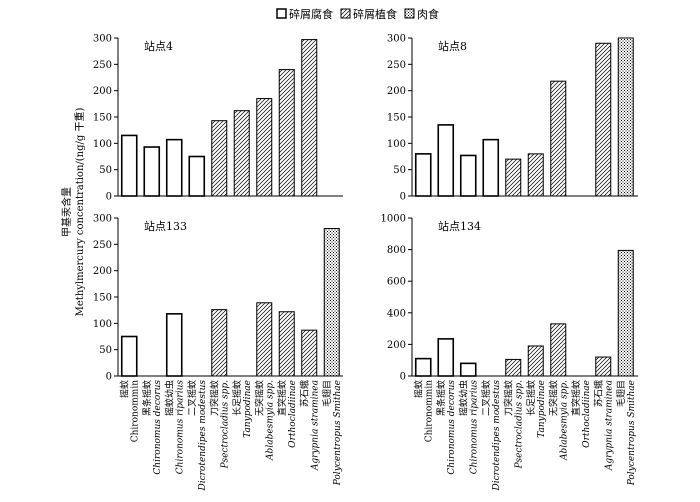 This screenshot has width=700, height=502. What do you see at coordinates (225, 424) in the screenshot?
I see `category-label-en: Psectrocladius spp.` at bounding box center [225, 424].